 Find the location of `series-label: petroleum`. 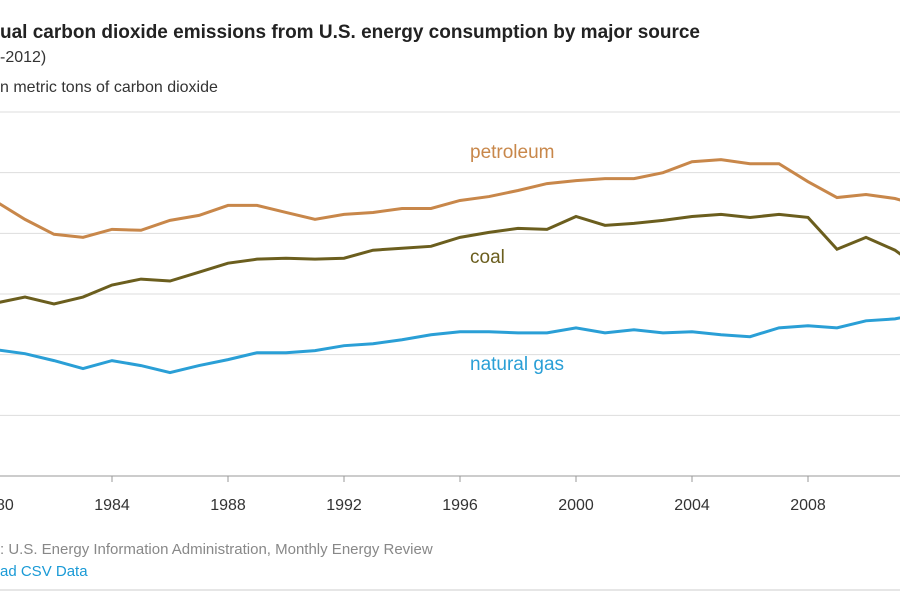

series-label: petroleum is located at coordinates (512, 152).